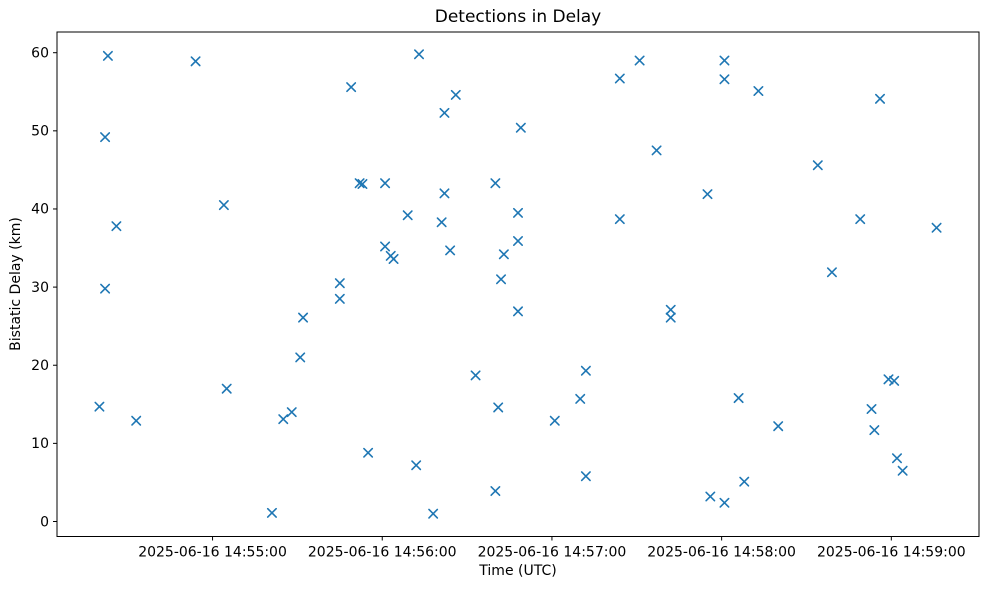 The image size is (989, 590). What do you see at coordinates (40, 444) in the screenshot?
I see `y-tick-label: 10` at bounding box center [40, 444].